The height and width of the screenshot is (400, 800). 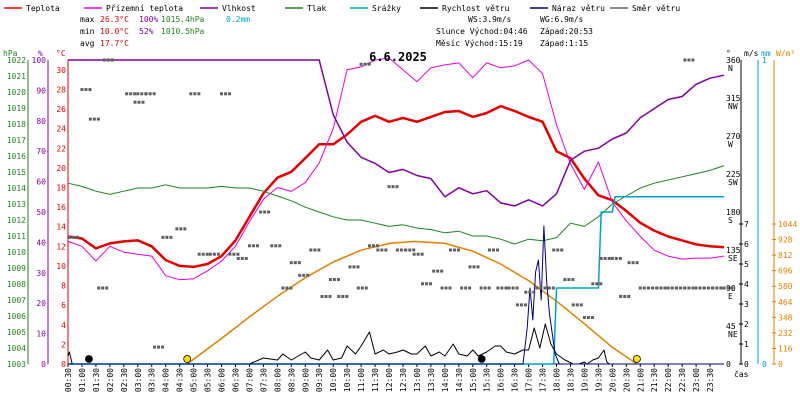 What do you see at coordinates (16, 332) in the screenshot?
I see `hpa-tick-label: 1005` at bounding box center [16, 332].